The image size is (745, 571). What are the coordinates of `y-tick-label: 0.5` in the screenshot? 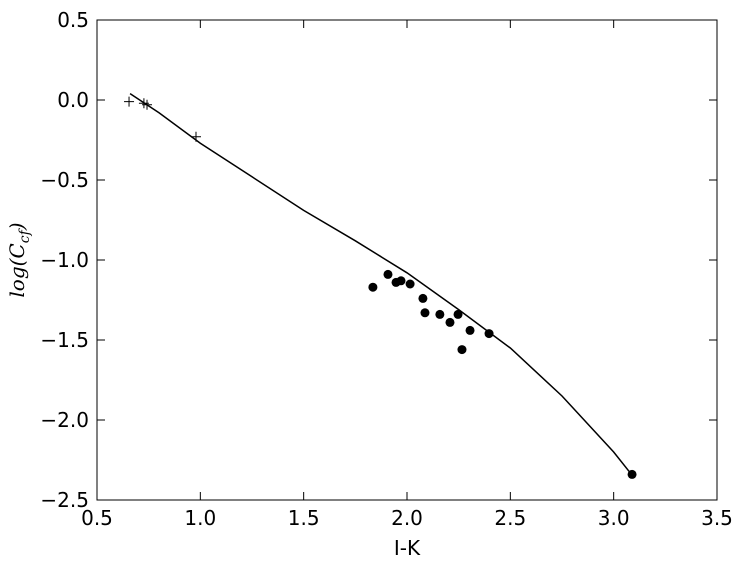 It's located at (73, 20).